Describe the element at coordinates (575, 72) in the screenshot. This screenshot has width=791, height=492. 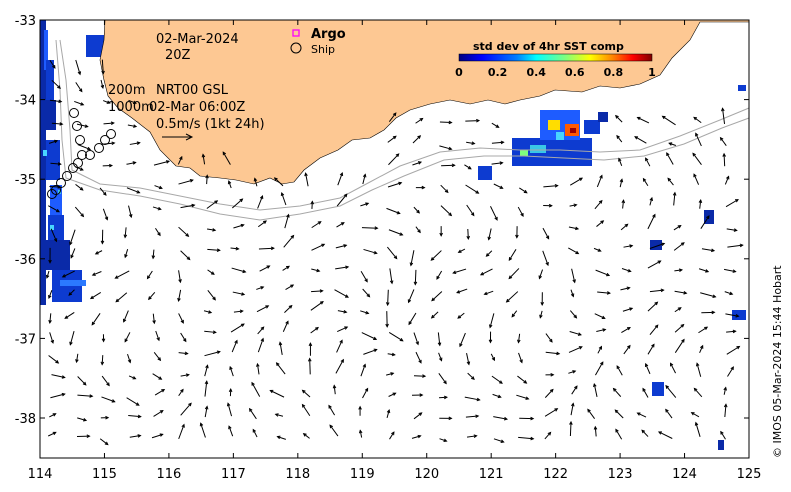
I see `colorbar-tick-label: 0.6` at that location.